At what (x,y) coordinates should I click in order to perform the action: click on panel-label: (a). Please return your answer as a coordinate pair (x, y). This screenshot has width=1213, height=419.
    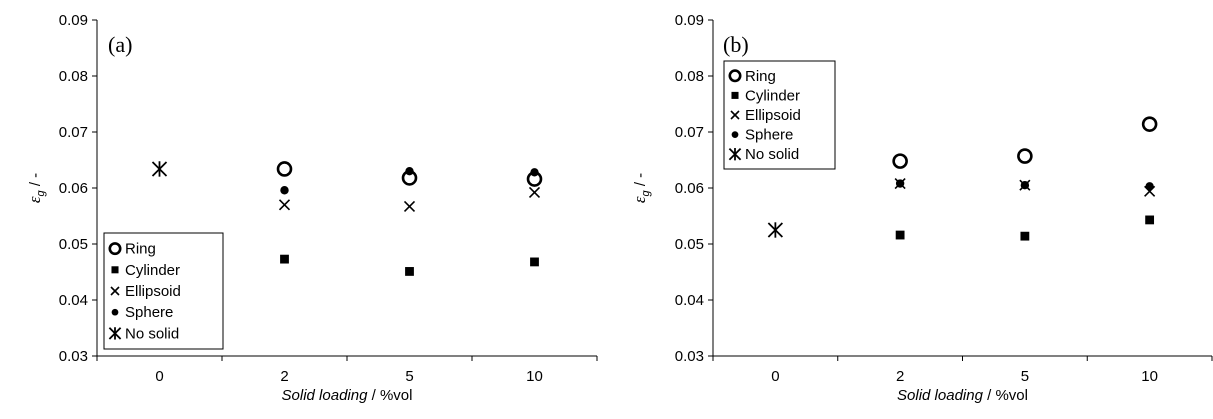
    Looking at the image, I should click on (120, 44).